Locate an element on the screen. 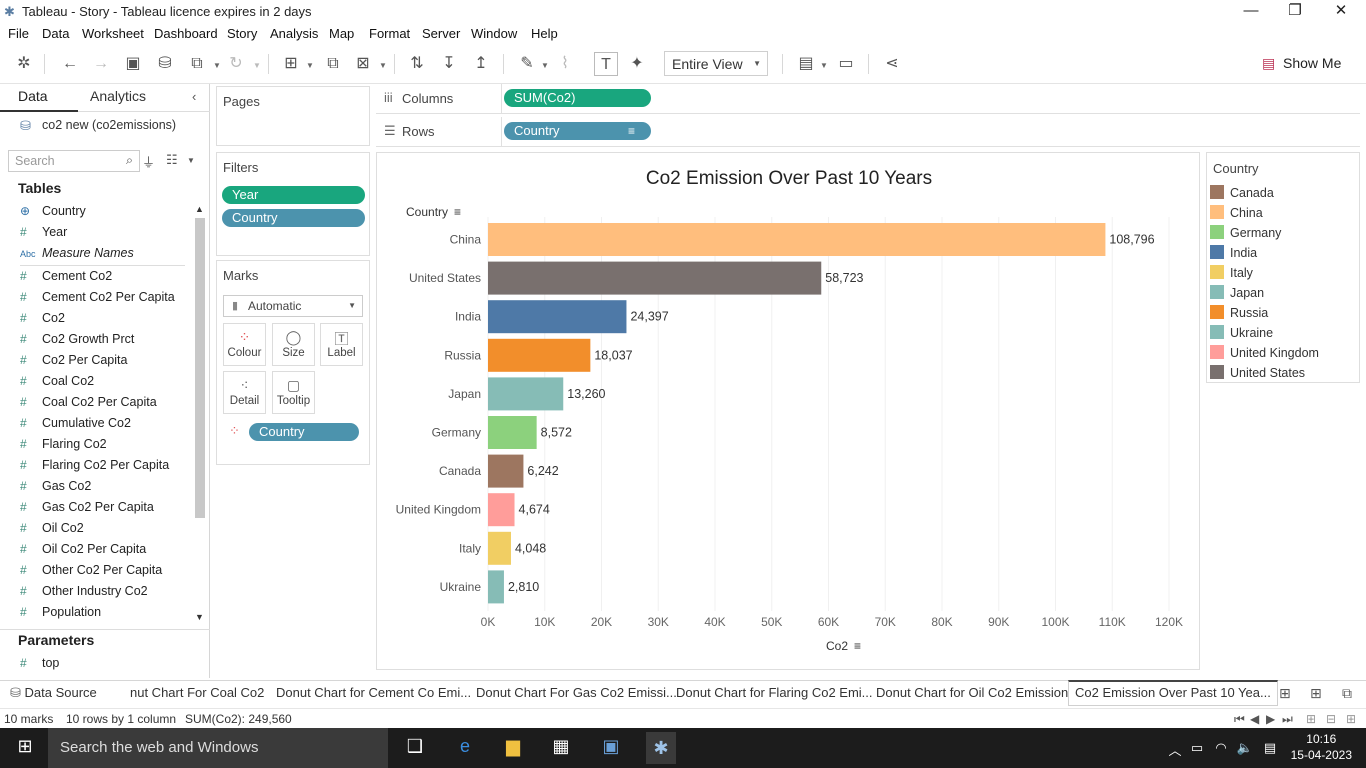 The image size is (1366, 768). menu-data: Data is located at coordinates (56, 33).